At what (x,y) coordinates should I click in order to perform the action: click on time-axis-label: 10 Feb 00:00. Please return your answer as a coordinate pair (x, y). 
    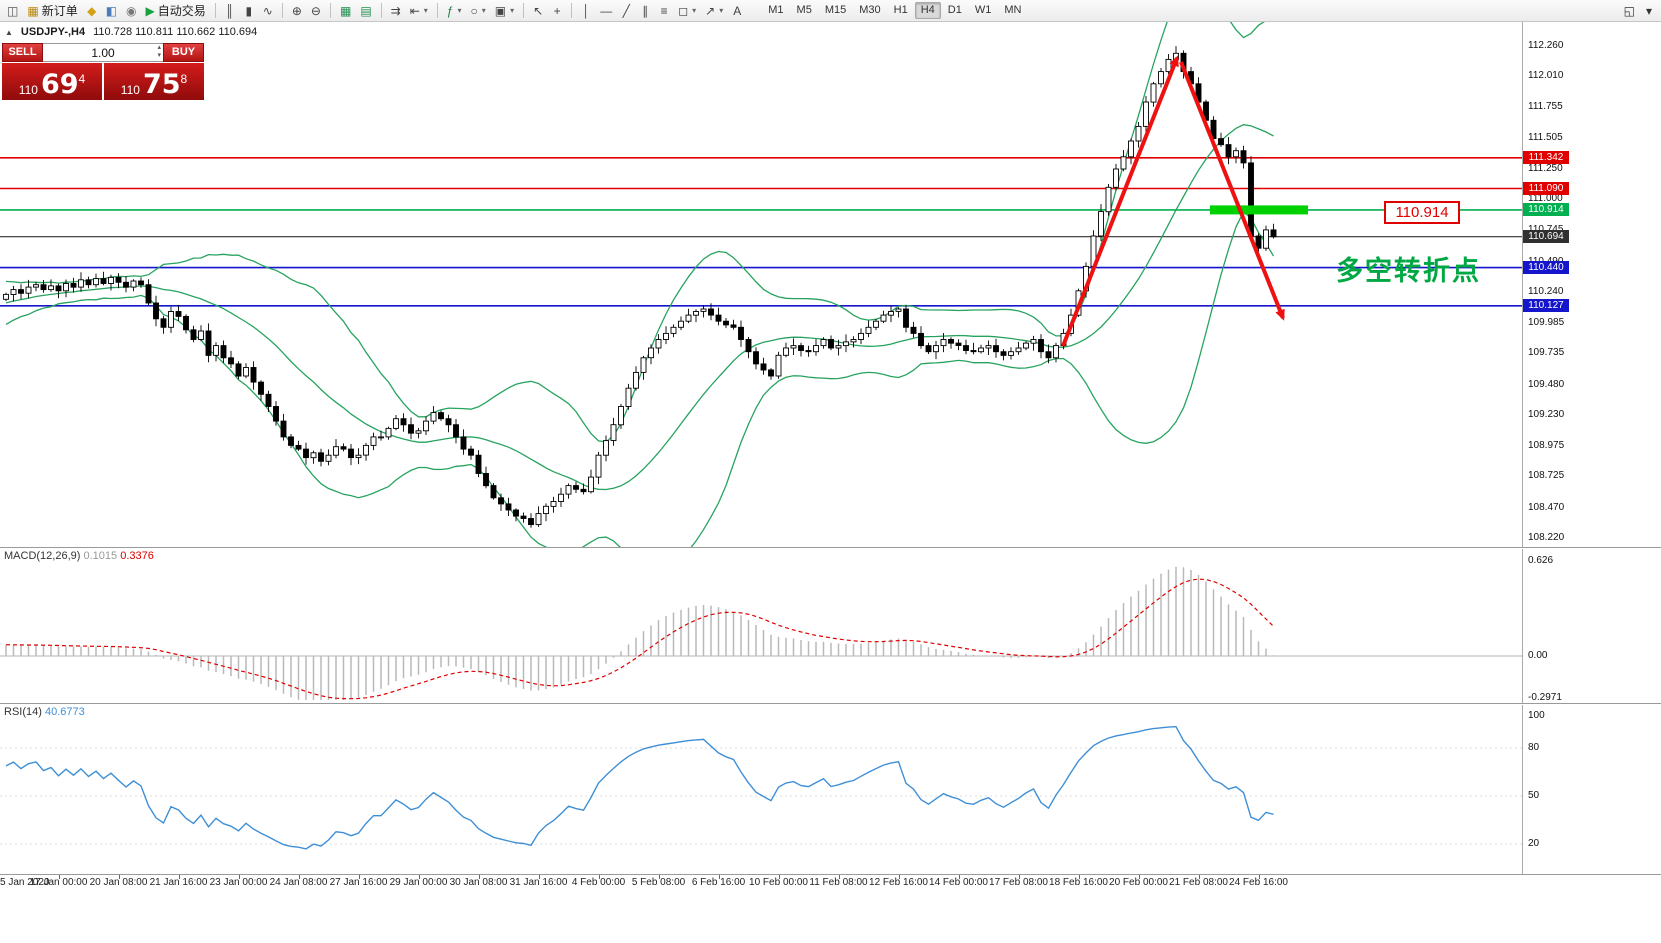
    Looking at the image, I should click on (778, 882).